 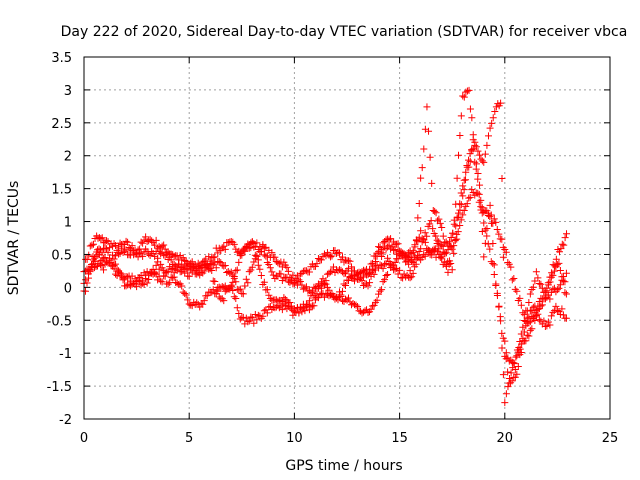 I want to click on y-tick-label: -1, so click(x=65, y=354).